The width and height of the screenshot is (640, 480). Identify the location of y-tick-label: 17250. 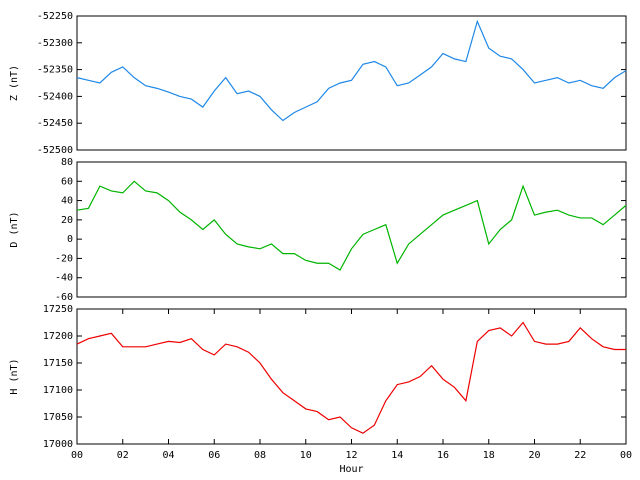
(58, 309).